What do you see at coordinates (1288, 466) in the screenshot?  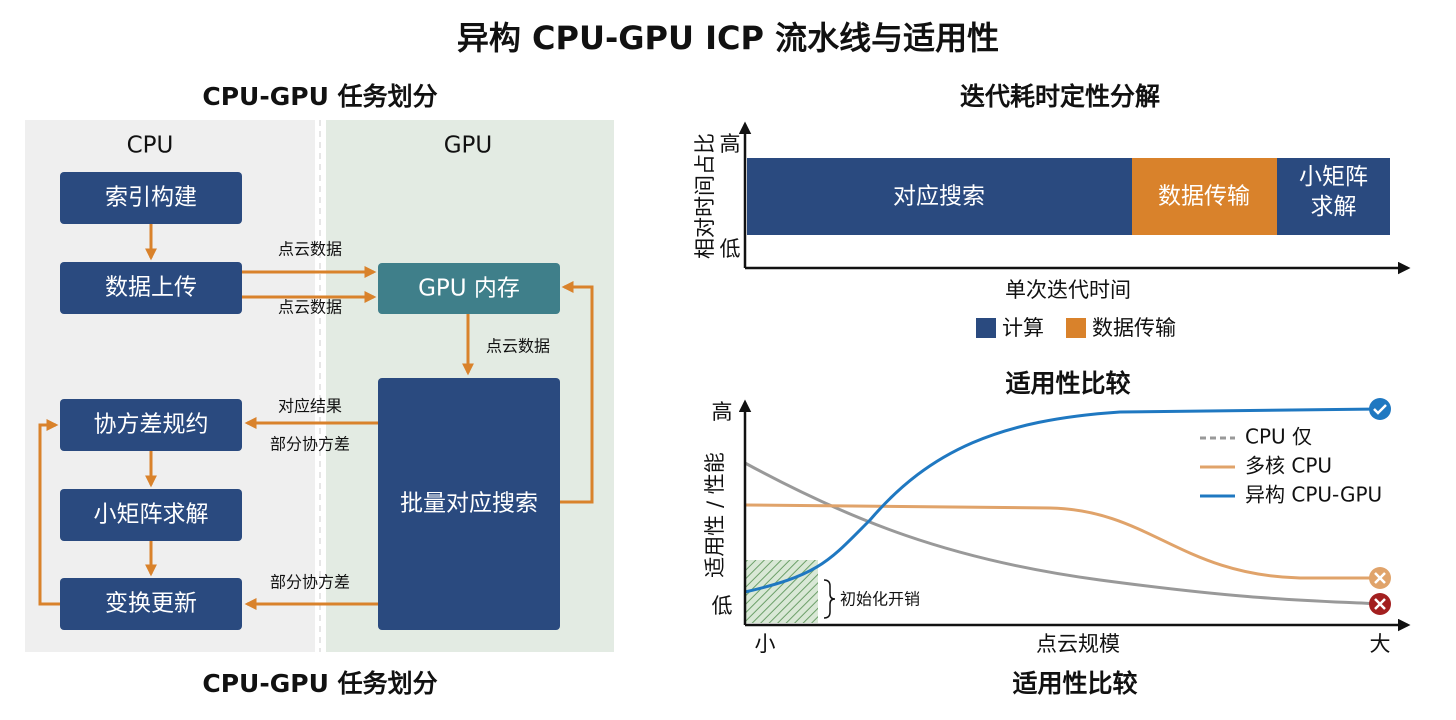 I see `legend-label: 多核 CPU` at bounding box center [1288, 466].